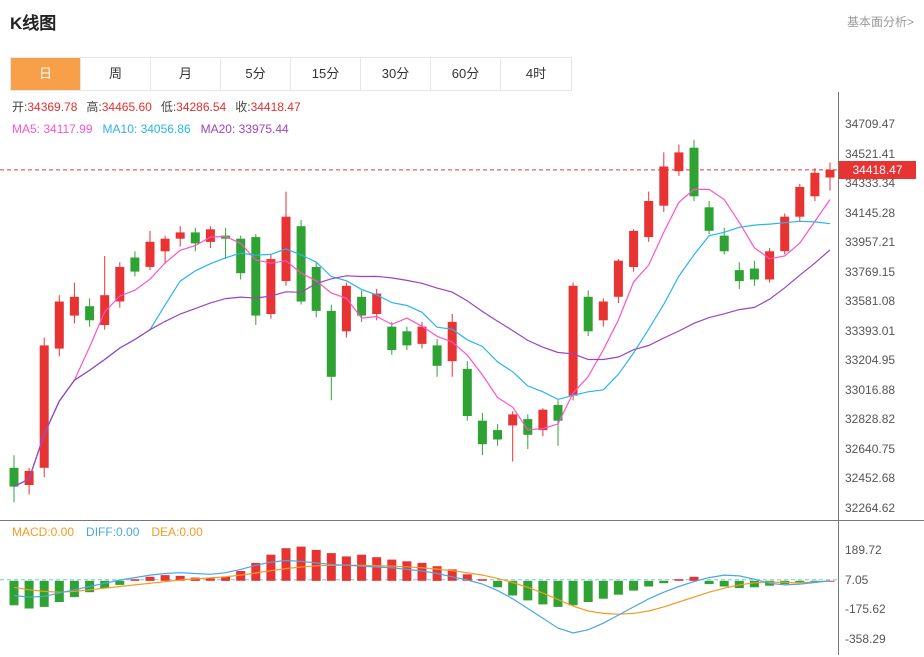  Describe the element at coordinates (33, 23) in the screenshot. I see `page-title: K线图` at that location.